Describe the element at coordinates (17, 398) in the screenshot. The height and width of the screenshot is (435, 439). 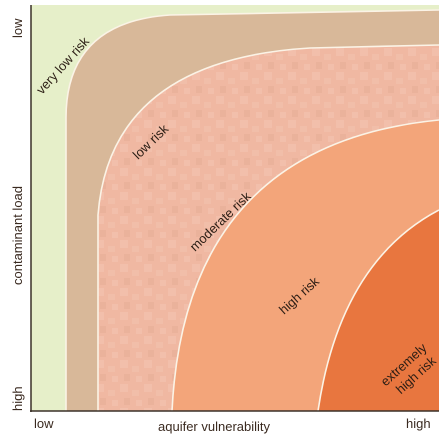
I see `y-axis-high-label: high` at that location.